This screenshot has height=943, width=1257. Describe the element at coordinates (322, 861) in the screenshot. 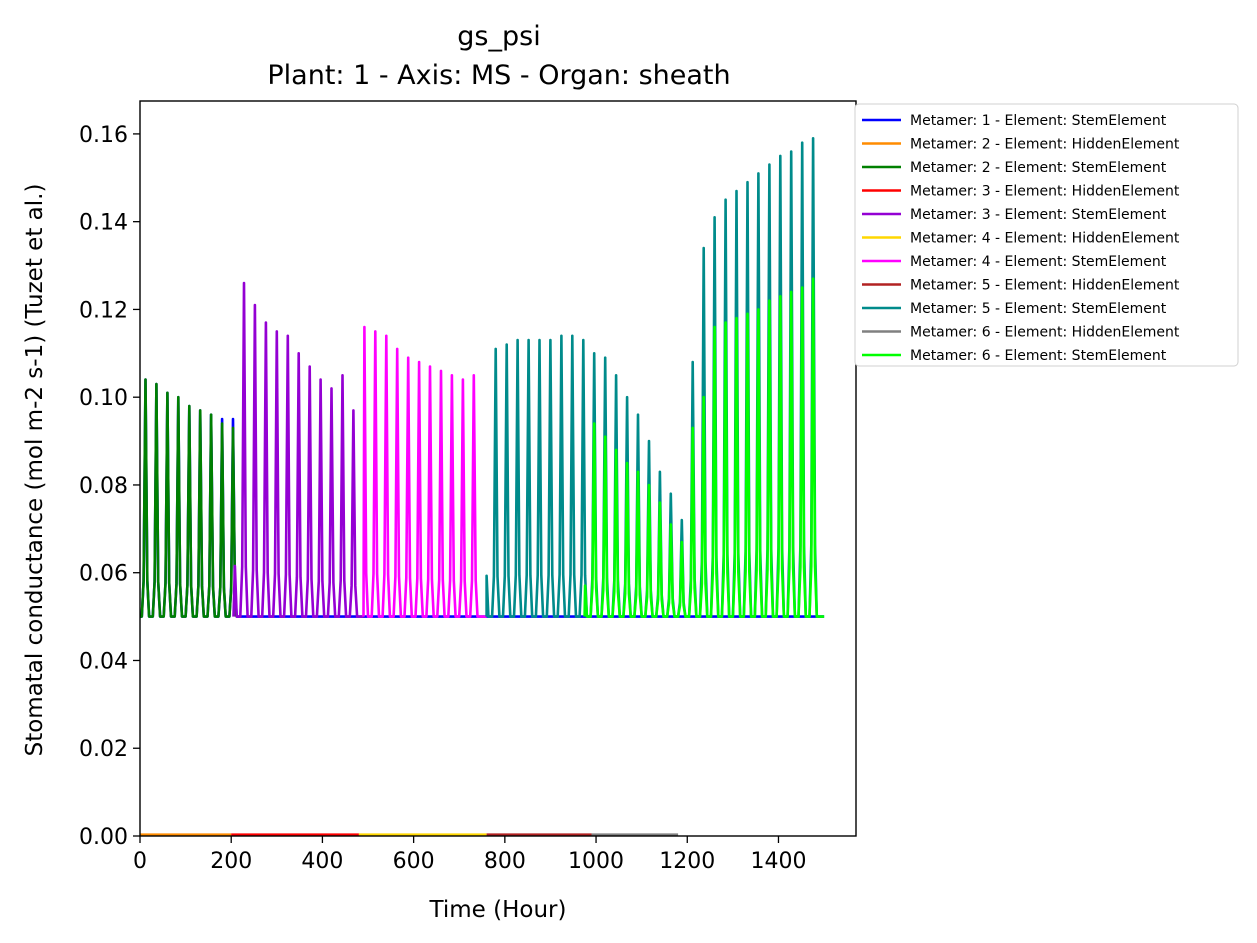

I see `x-tick-label: 400` at that location.